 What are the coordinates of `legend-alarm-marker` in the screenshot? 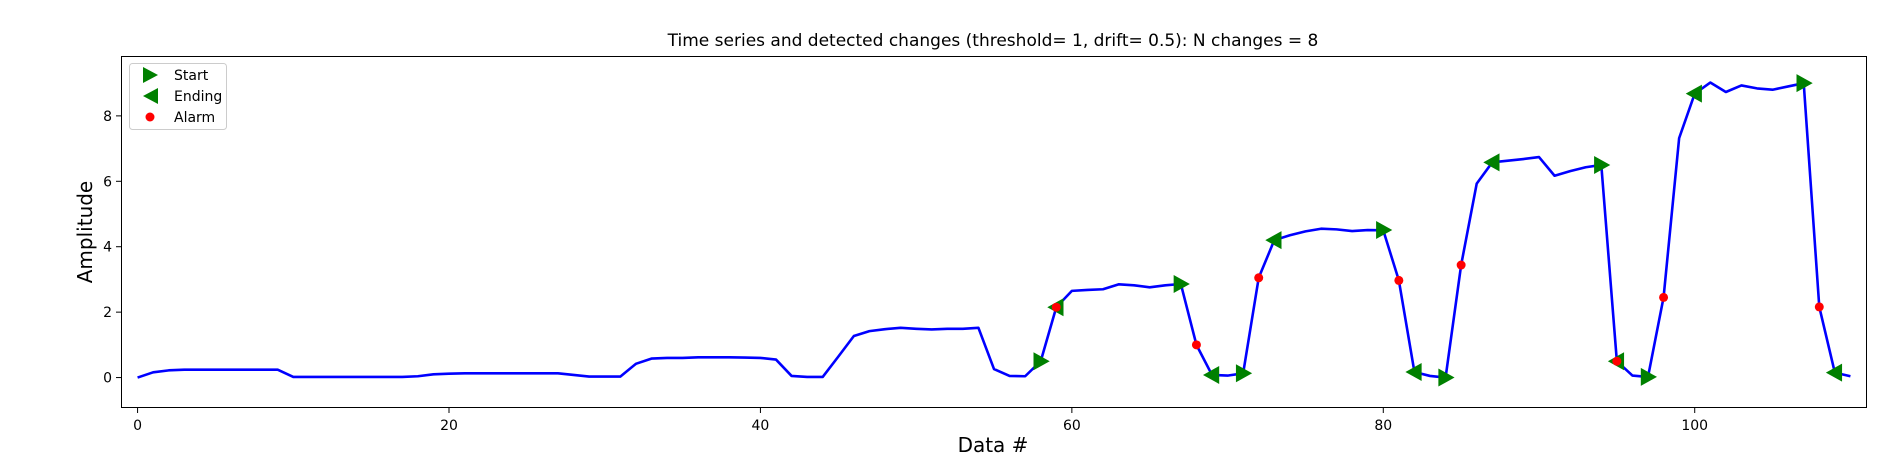 It's located at (150, 117).